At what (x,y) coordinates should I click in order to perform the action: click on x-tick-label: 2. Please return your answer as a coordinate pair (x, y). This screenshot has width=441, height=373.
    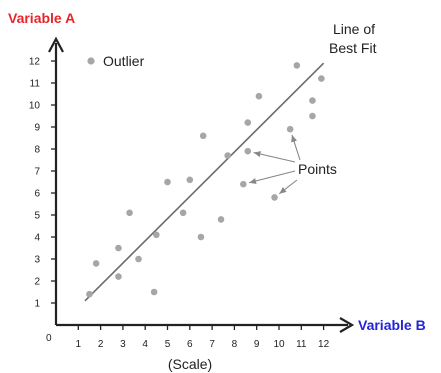
    Looking at the image, I should click on (101, 344).